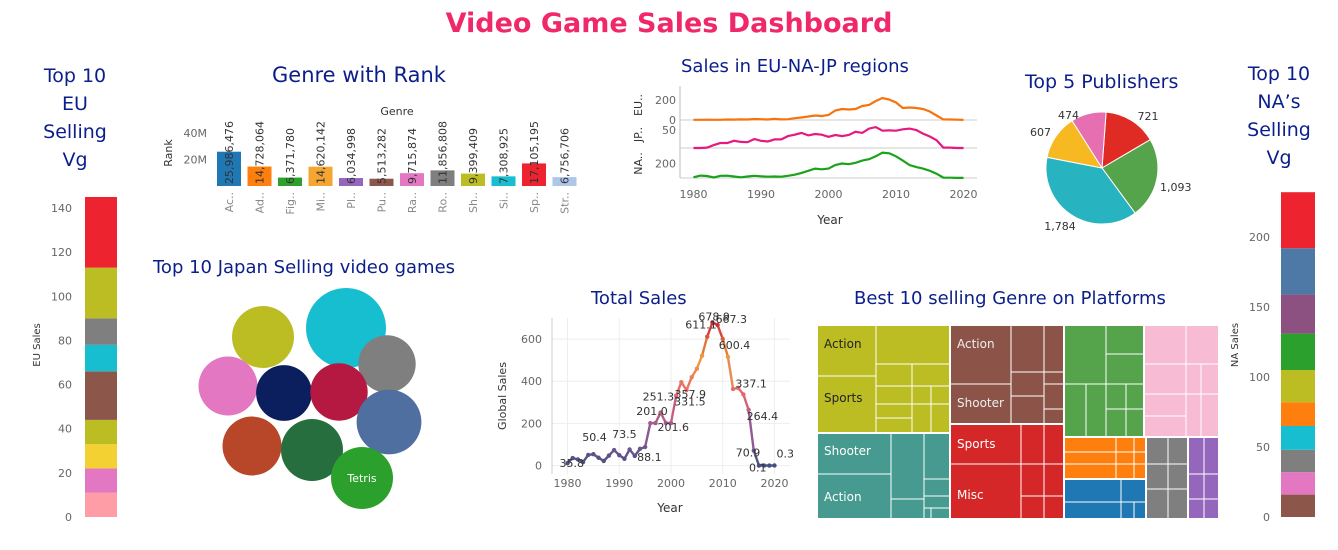 The height and width of the screenshot is (550, 1338). I want to click on axis-tick-label: 150, so click(1259, 307).